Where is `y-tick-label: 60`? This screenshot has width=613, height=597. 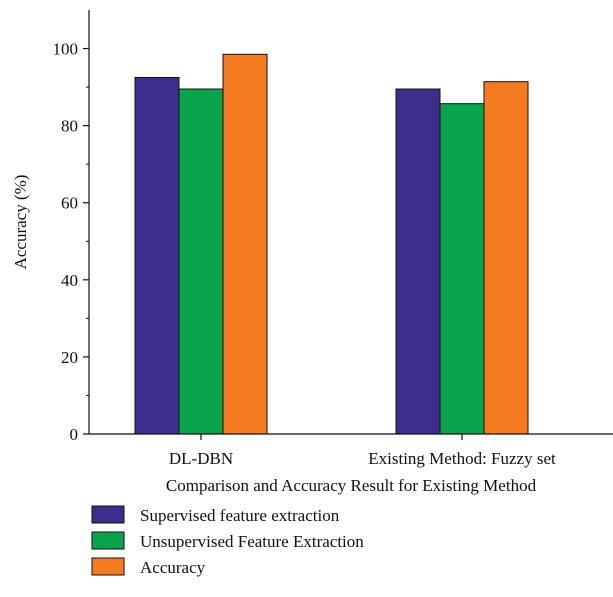 y-tick-label: 60 is located at coordinates (69, 203).